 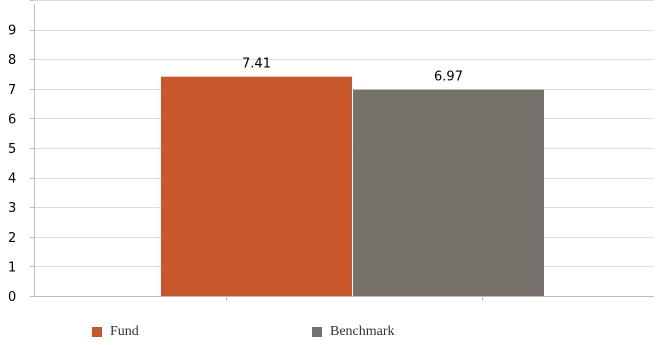 I want to click on y-tick-label: 8, so click(x=12, y=60).